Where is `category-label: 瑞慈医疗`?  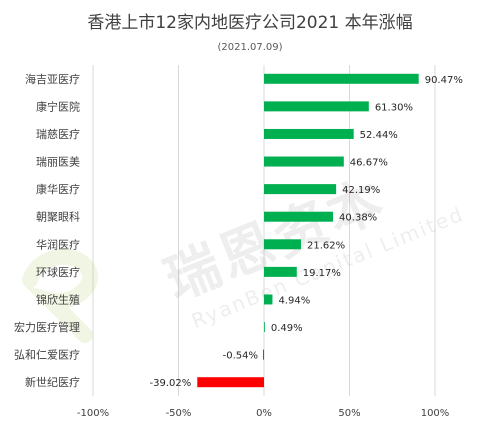 category-label: 瑞慈医疗 is located at coordinates (58, 134).